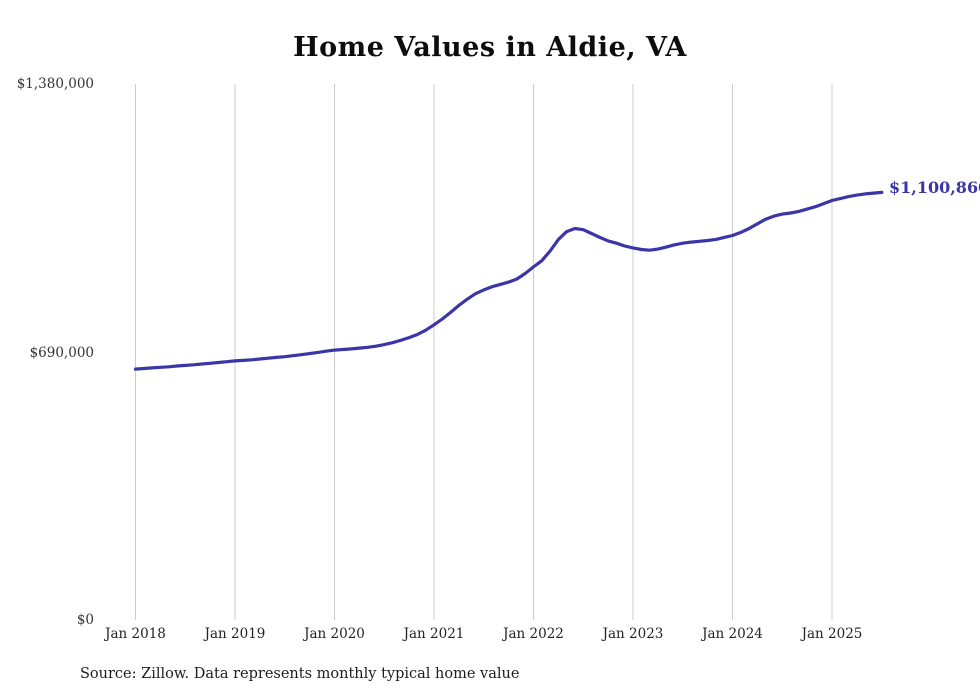 This screenshot has height=699, width=980. What do you see at coordinates (832, 634) in the screenshot?
I see `x-axis-label-2025: Jan 2025` at bounding box center [832, 634].